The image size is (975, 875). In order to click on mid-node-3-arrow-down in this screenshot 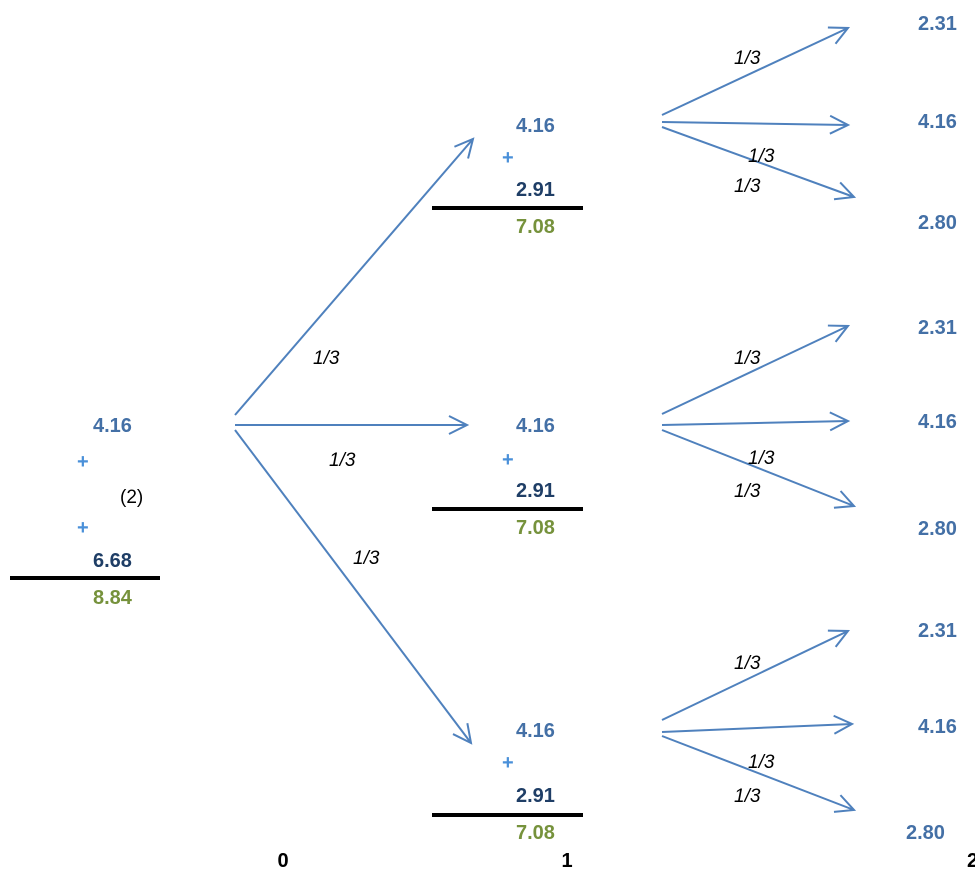, I will do `click(759, 774)`.